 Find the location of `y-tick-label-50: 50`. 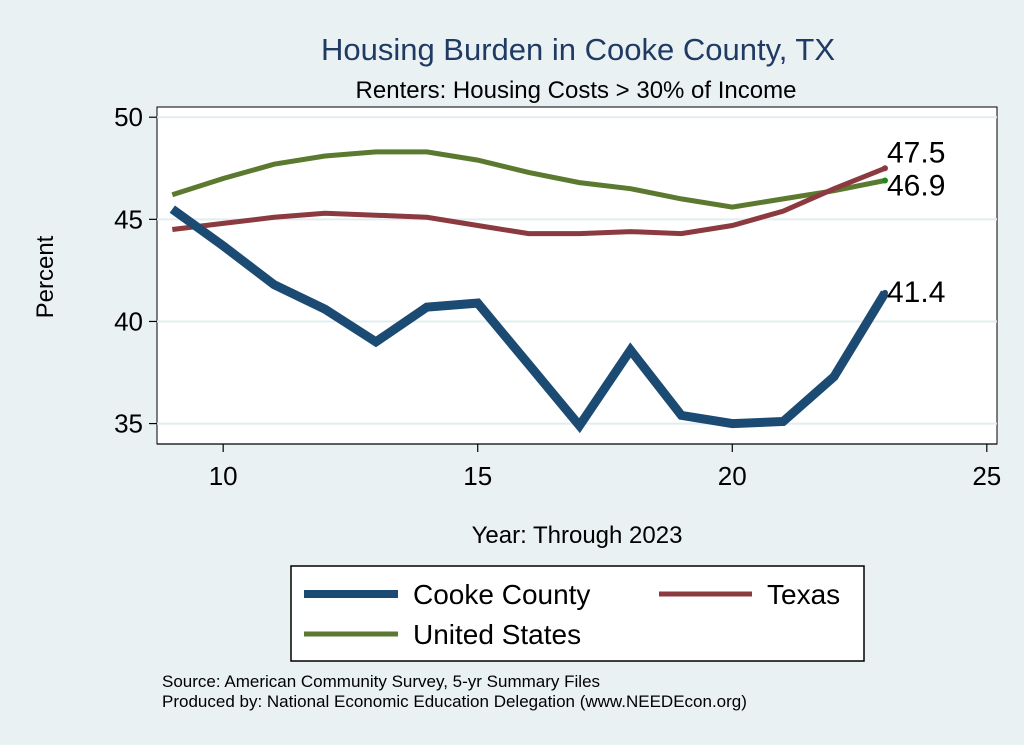

y-tick-label-50: 50 is located at coordinates (128, 117).